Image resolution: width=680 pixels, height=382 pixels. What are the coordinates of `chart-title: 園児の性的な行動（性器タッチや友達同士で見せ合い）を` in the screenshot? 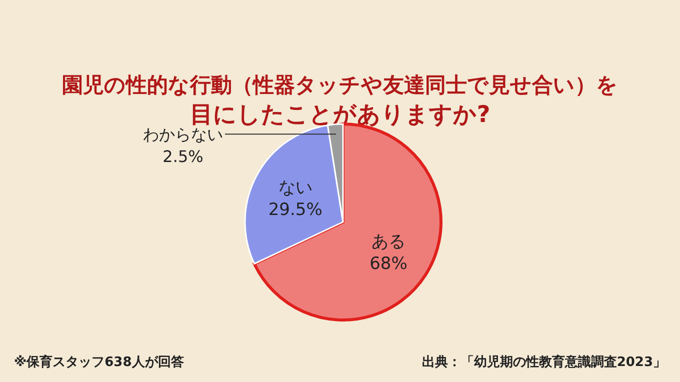 It's located at (340, 85).